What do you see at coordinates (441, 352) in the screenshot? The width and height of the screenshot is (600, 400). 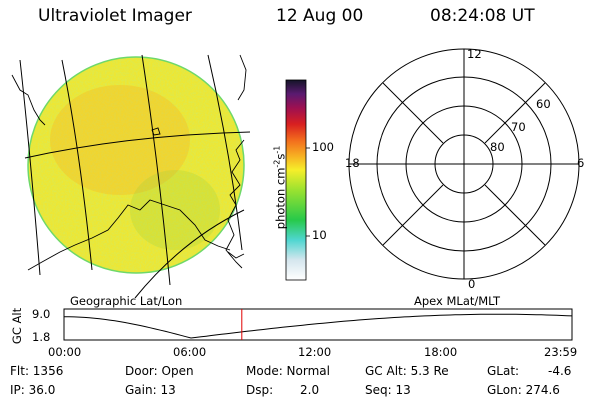 I see `time-tick-1800: 18:00` at bounding box center [441, 352].